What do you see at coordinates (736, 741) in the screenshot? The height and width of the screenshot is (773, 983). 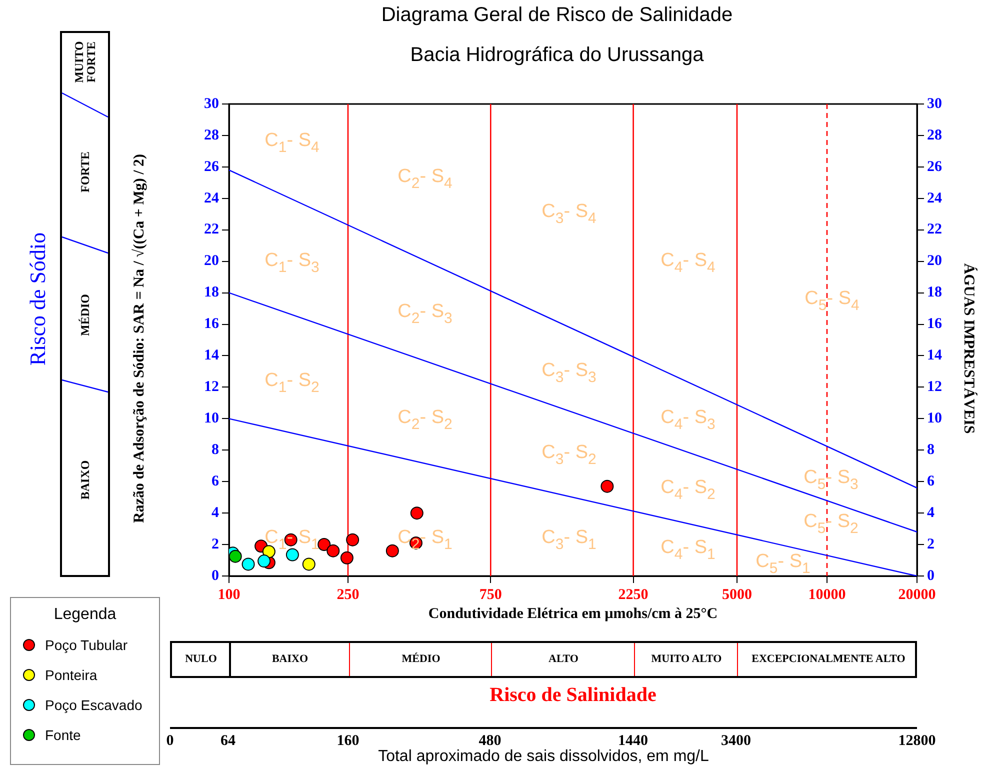 I see `text: 3400` at bounding box center [736, 741].